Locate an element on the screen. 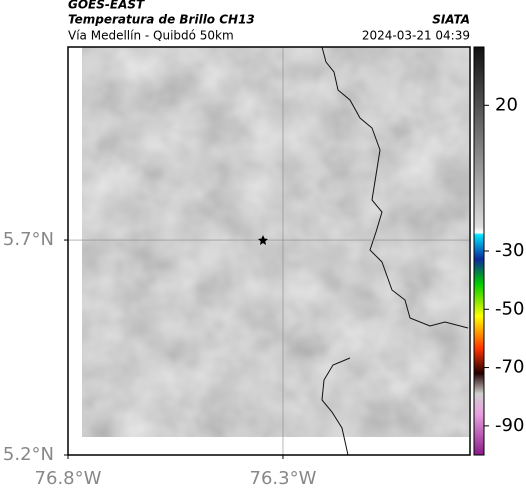  subtitle: Vía Medellín - Quibdó 50km is located at coordinates (151, 36).